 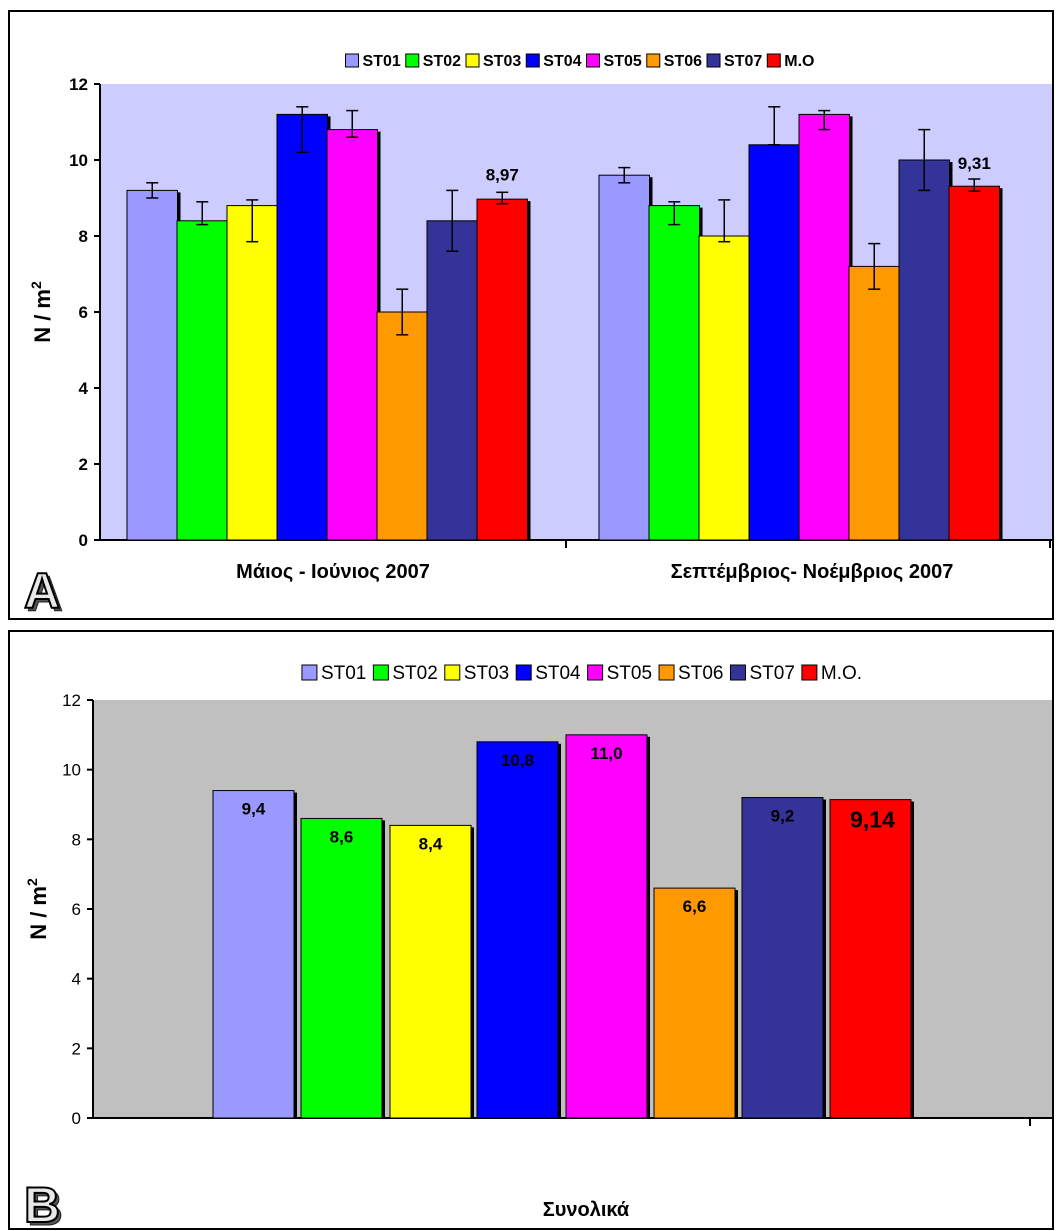 I want to click on annotation-mo-2: 9,31, so click(x=974, y=163).